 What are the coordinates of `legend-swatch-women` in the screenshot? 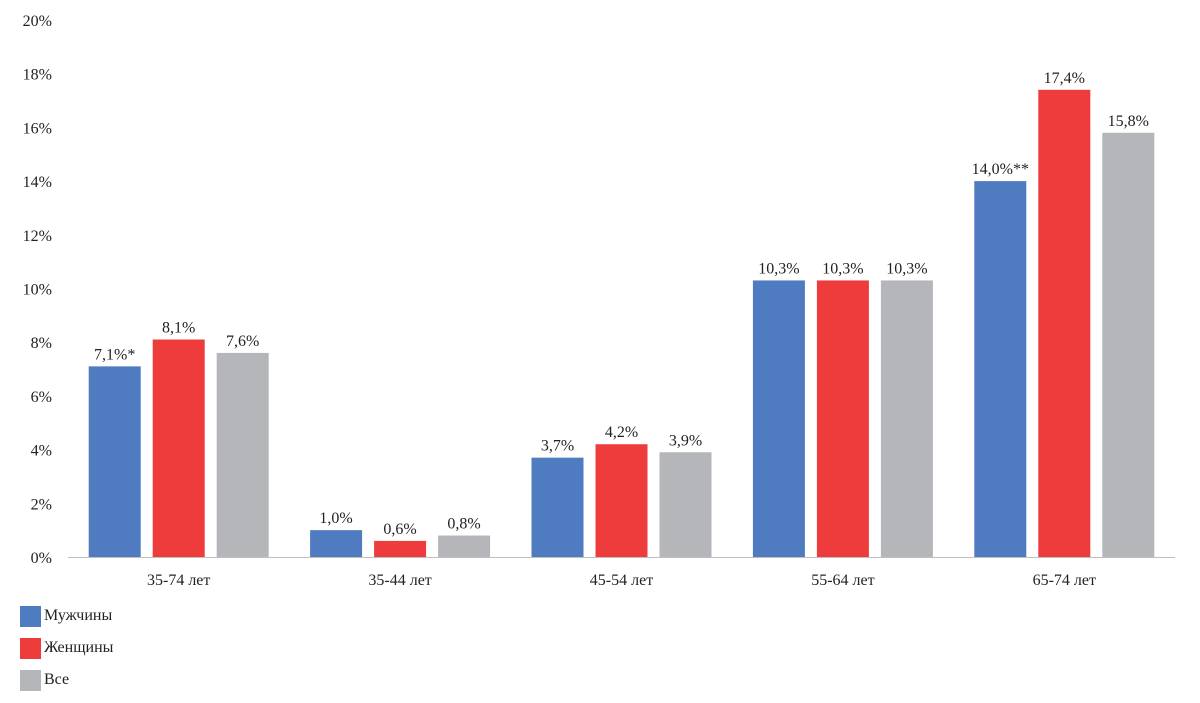 It's located at (30, 648).